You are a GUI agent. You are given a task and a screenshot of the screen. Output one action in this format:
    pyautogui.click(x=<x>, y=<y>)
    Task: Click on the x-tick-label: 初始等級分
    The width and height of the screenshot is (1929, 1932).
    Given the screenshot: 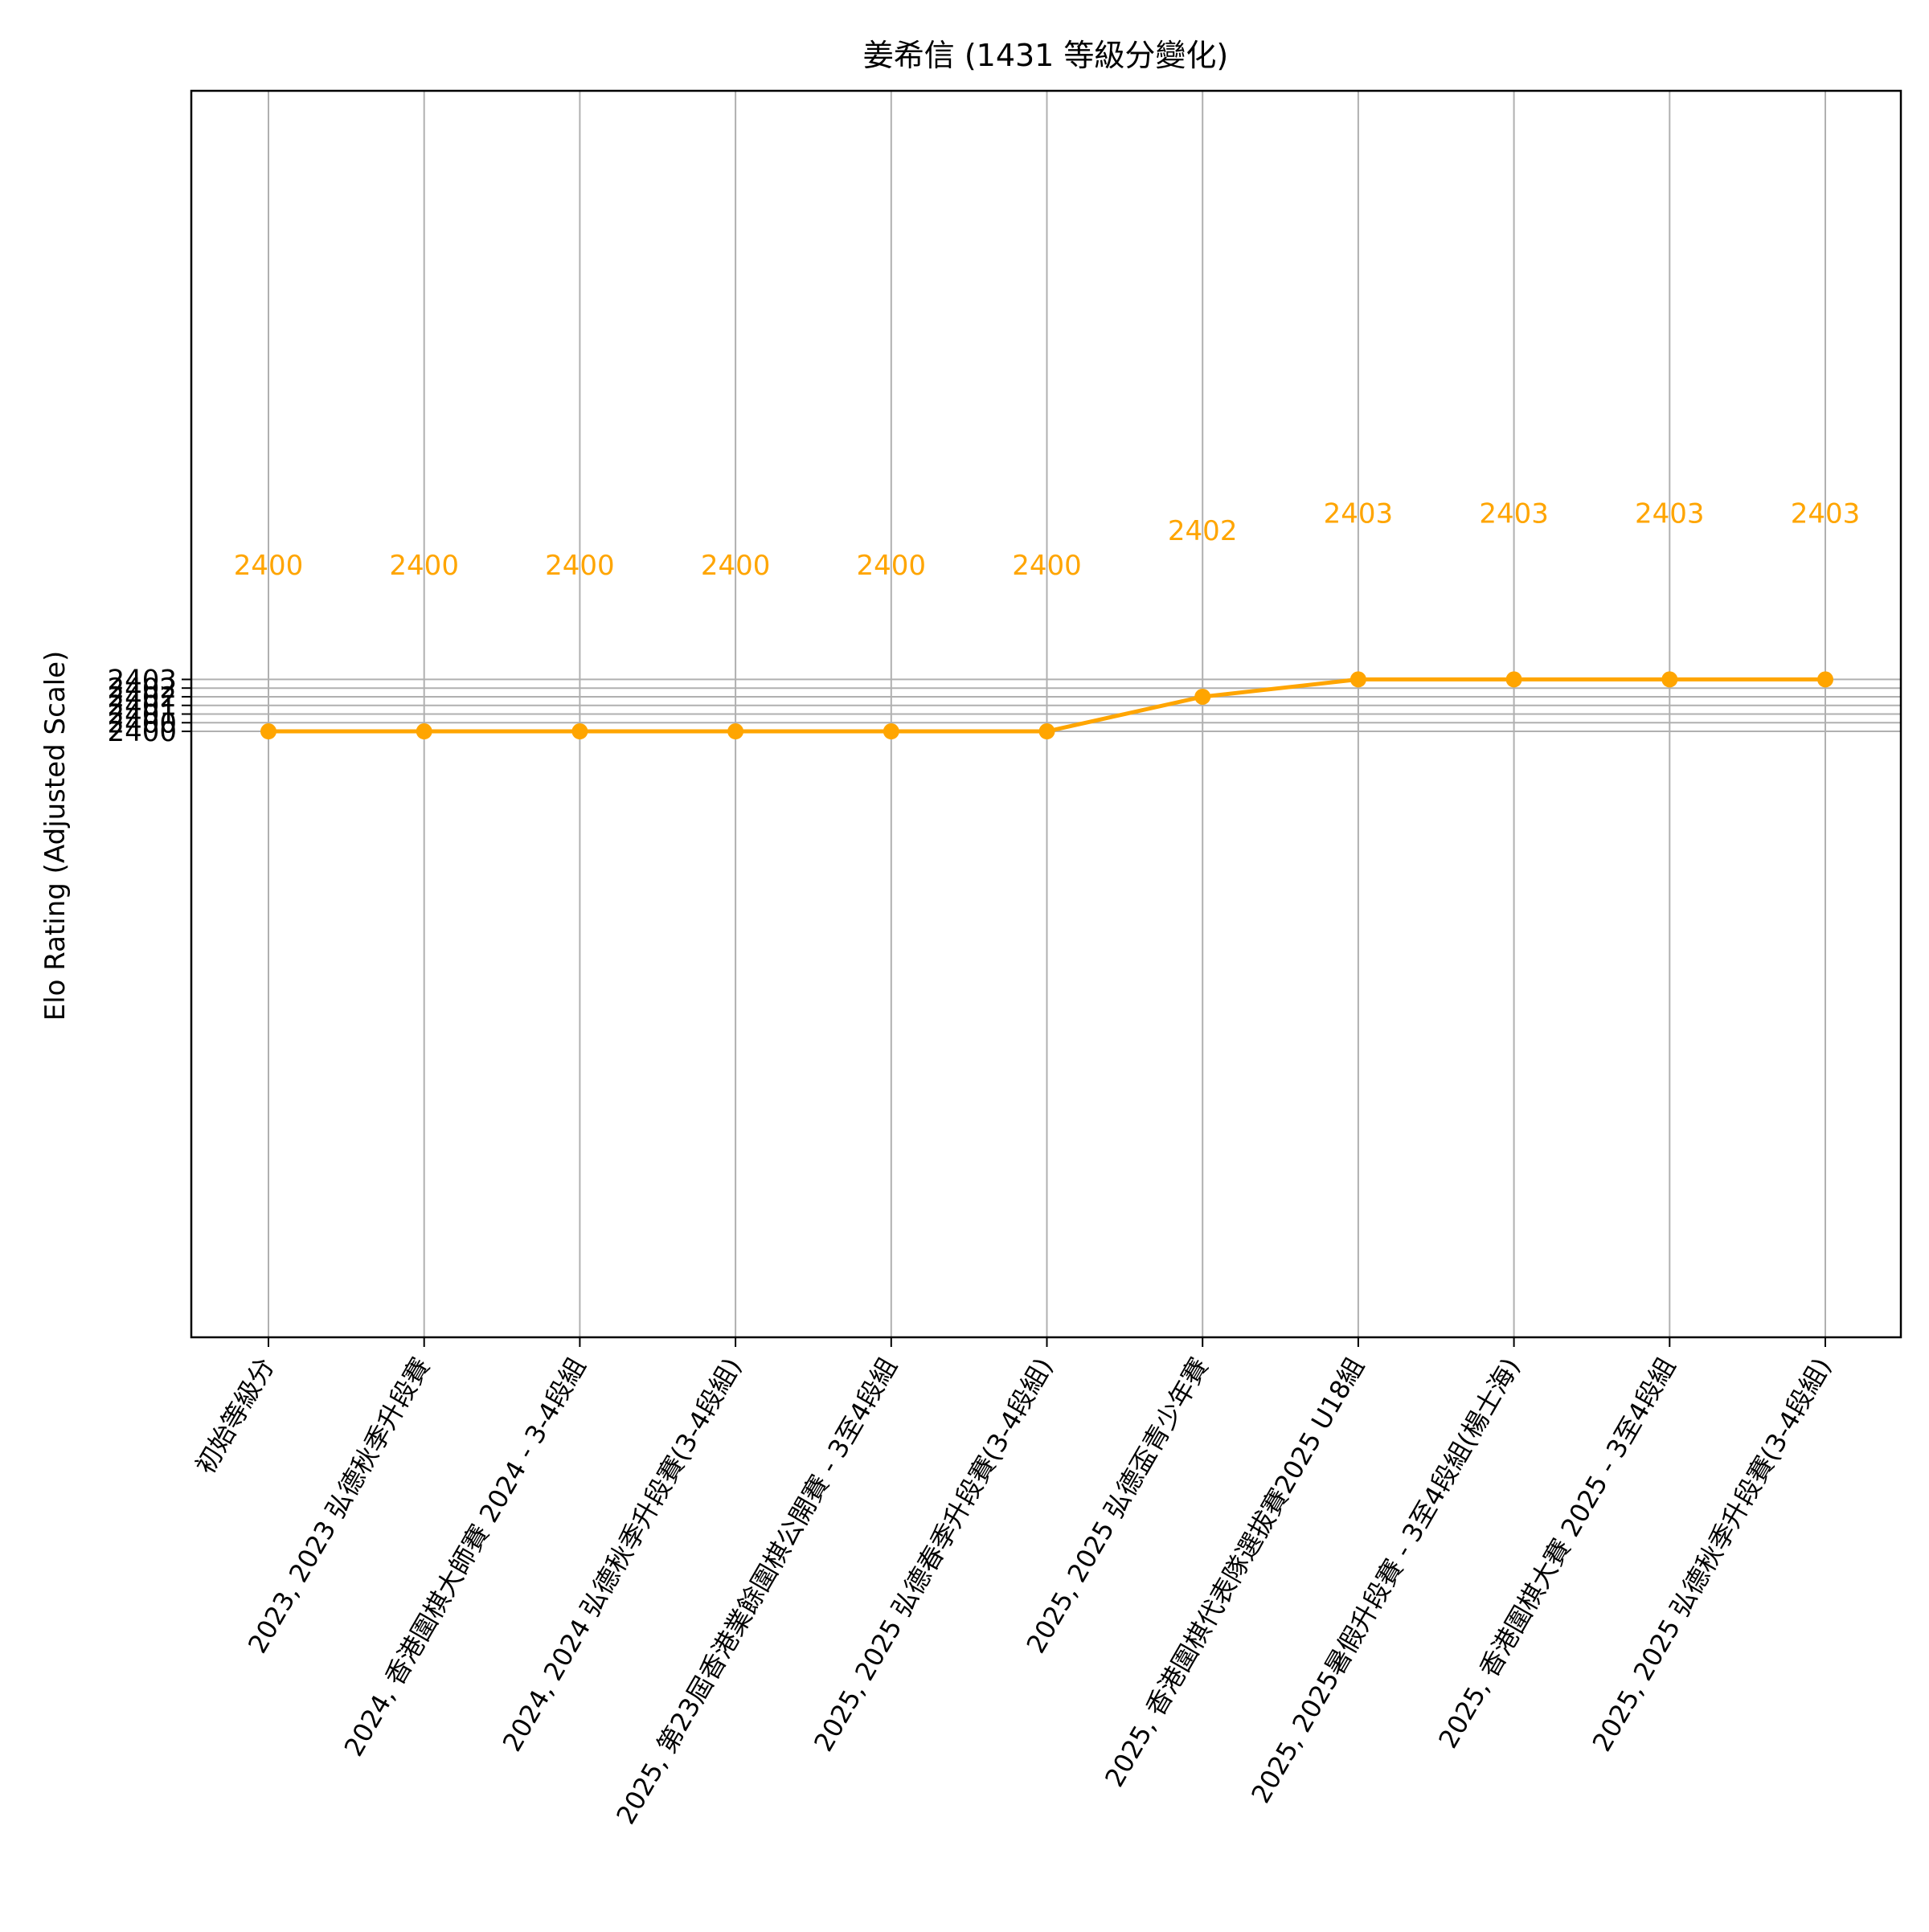 What is the action you would take?
    pyautogui.click(x=235, y=1416)
    